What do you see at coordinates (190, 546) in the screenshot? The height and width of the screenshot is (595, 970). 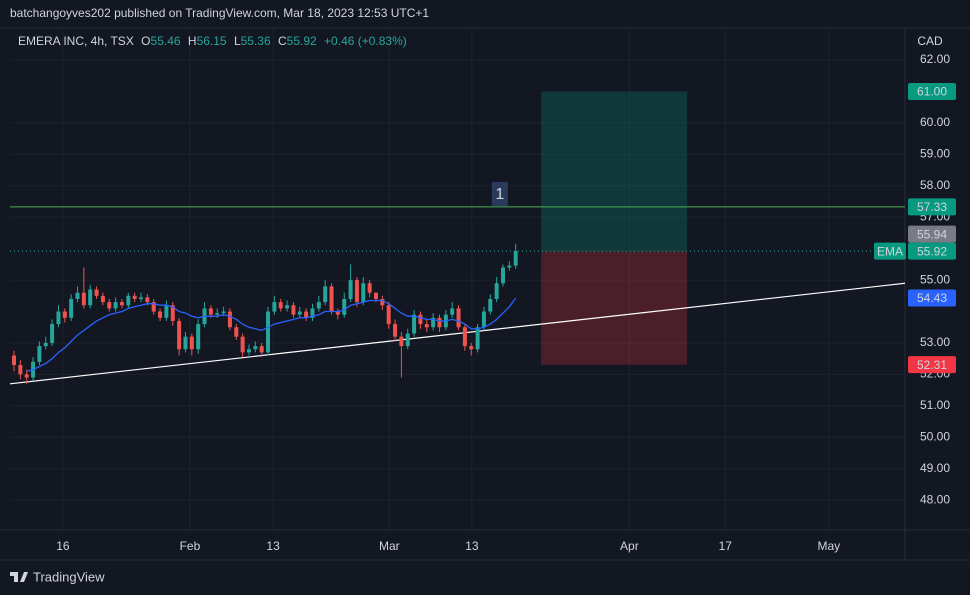 I see `x-tick-label: Feb` at bounding box center [190, 546].